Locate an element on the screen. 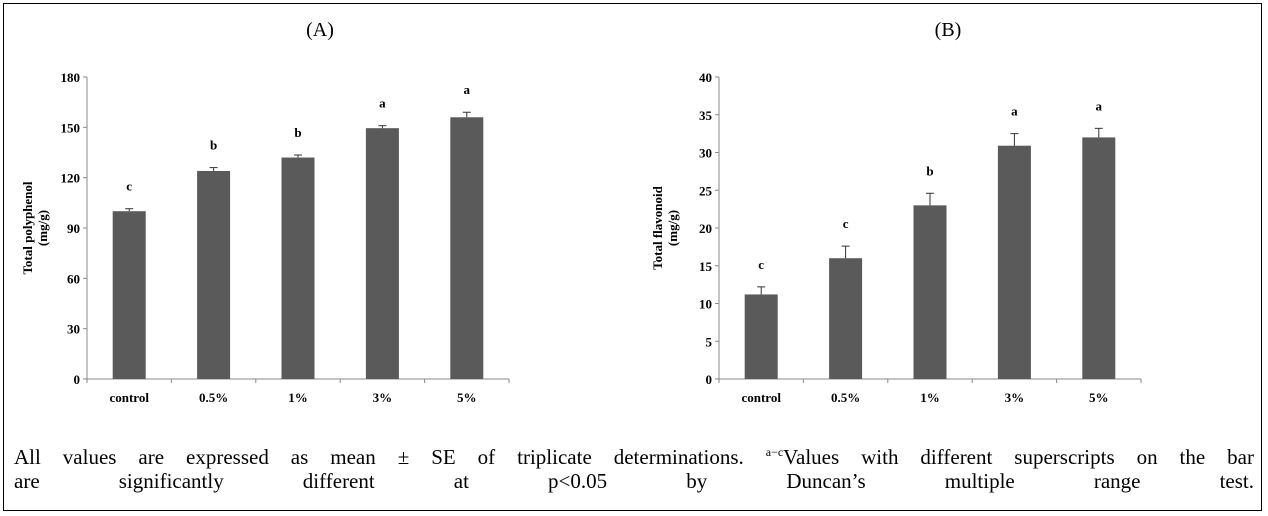 The height and width of the screenshot is (516, 1268). y-tick-label: 15 is located at coordinates (706, 266).